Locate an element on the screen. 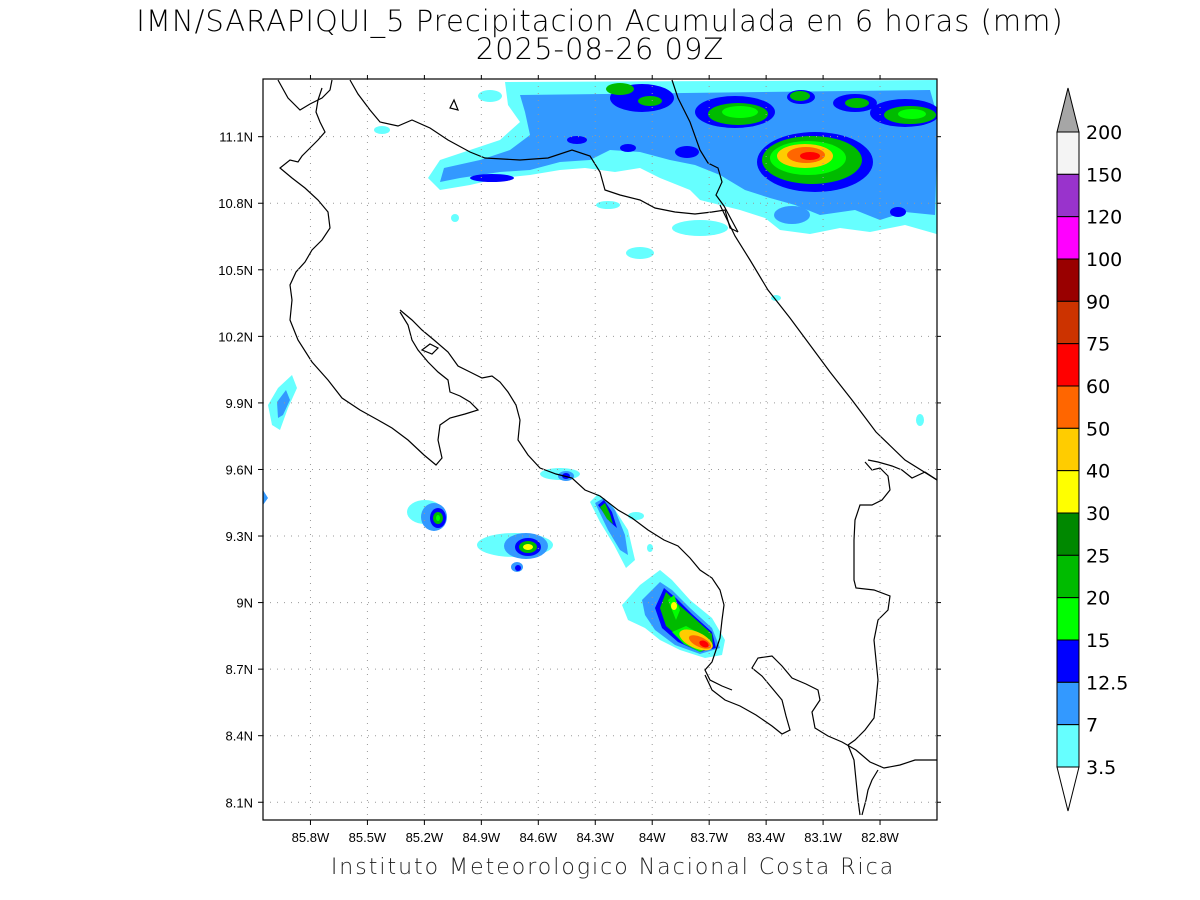 The height and width of the screenshot is (900, 1200). legend-label: 12.5 is located at coordinates (1107, 683).